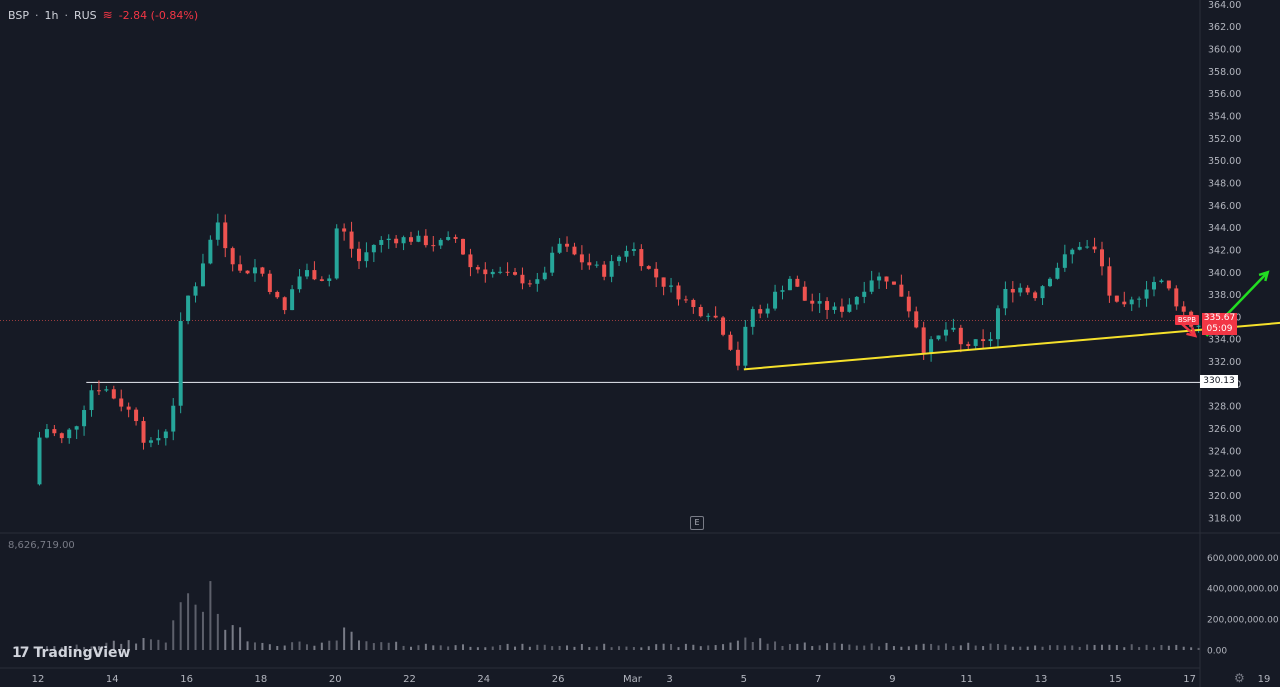 The height and width of the screenshot is (687, 1280). Describe the element at coordinates (1224, 5) in the screenshot. I see `price-tick-label: 364.00` at that location.